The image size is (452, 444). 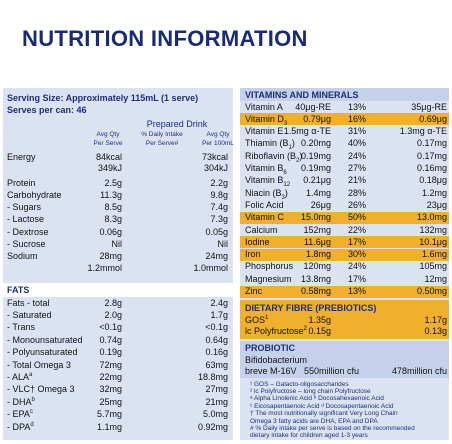 What do you see at coordinates (219, 302) in the screenshot?
I see `per-100ml: 2.4g` at bounding box center [219, 302].